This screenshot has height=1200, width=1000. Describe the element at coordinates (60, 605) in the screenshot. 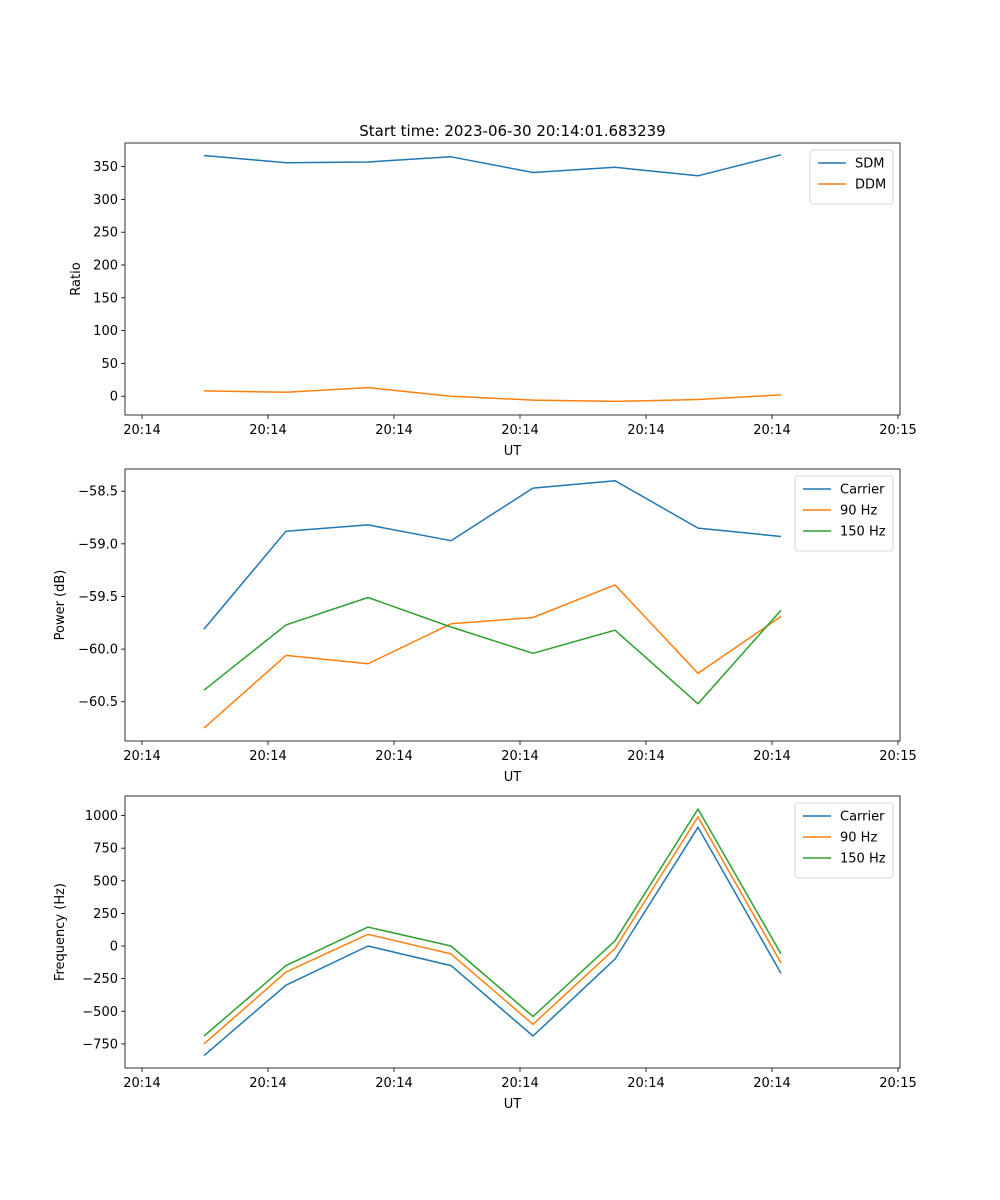

I see `y-axis-label: Power (dB)` at that location.